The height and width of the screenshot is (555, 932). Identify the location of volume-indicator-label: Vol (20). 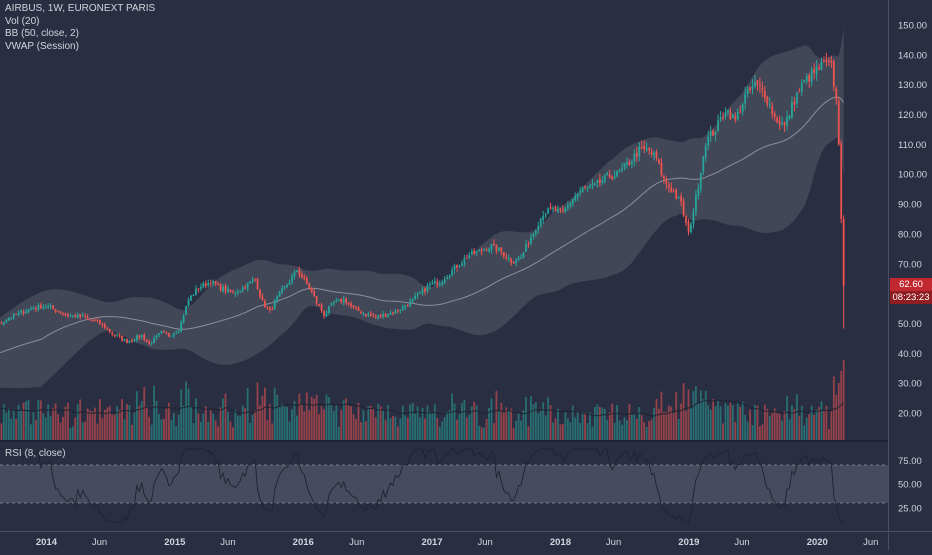
(22, 21).